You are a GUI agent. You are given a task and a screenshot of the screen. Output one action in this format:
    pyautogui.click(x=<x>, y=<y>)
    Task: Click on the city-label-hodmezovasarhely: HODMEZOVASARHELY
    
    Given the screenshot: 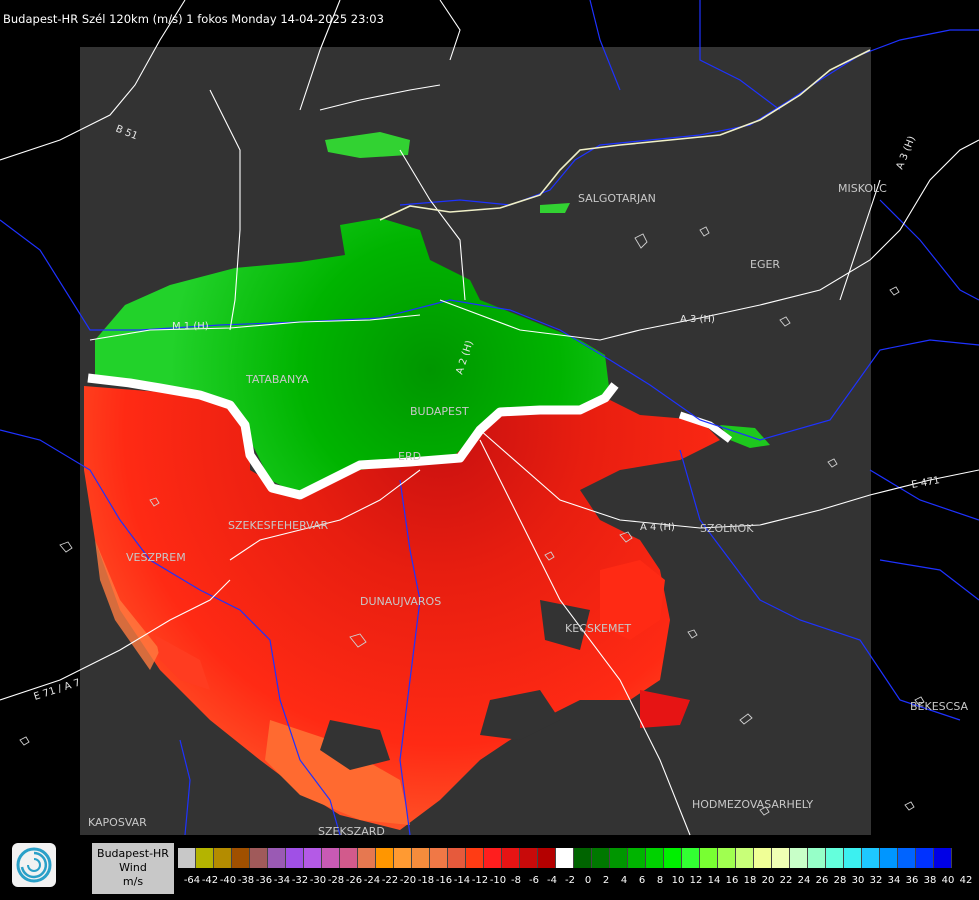 What is the action you would take?
    pyautogui.click(x=752, y=804)
    